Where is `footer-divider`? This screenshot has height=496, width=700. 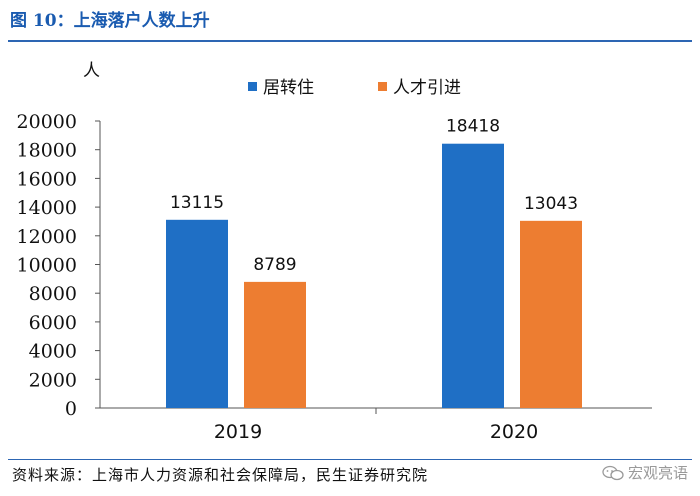 footer-divider is located at coordinates (350, 459).